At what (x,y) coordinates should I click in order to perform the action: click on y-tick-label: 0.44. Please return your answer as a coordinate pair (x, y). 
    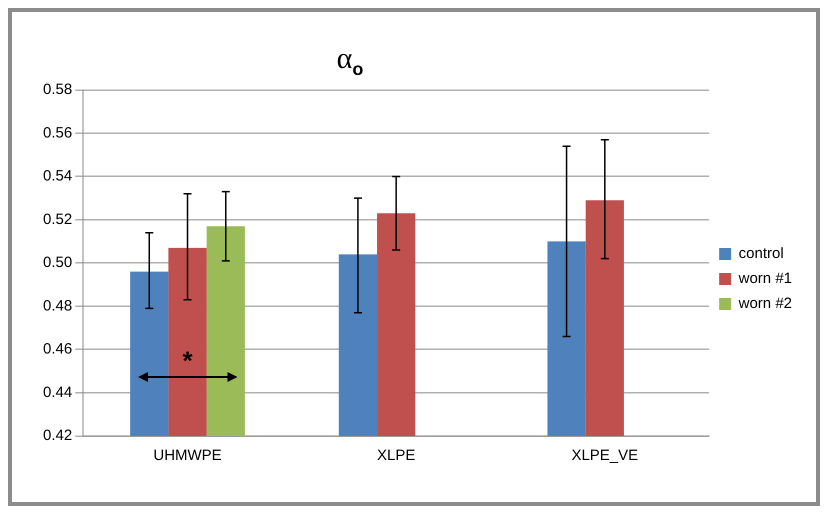
    Looking at the image, I should click on (57, 392).